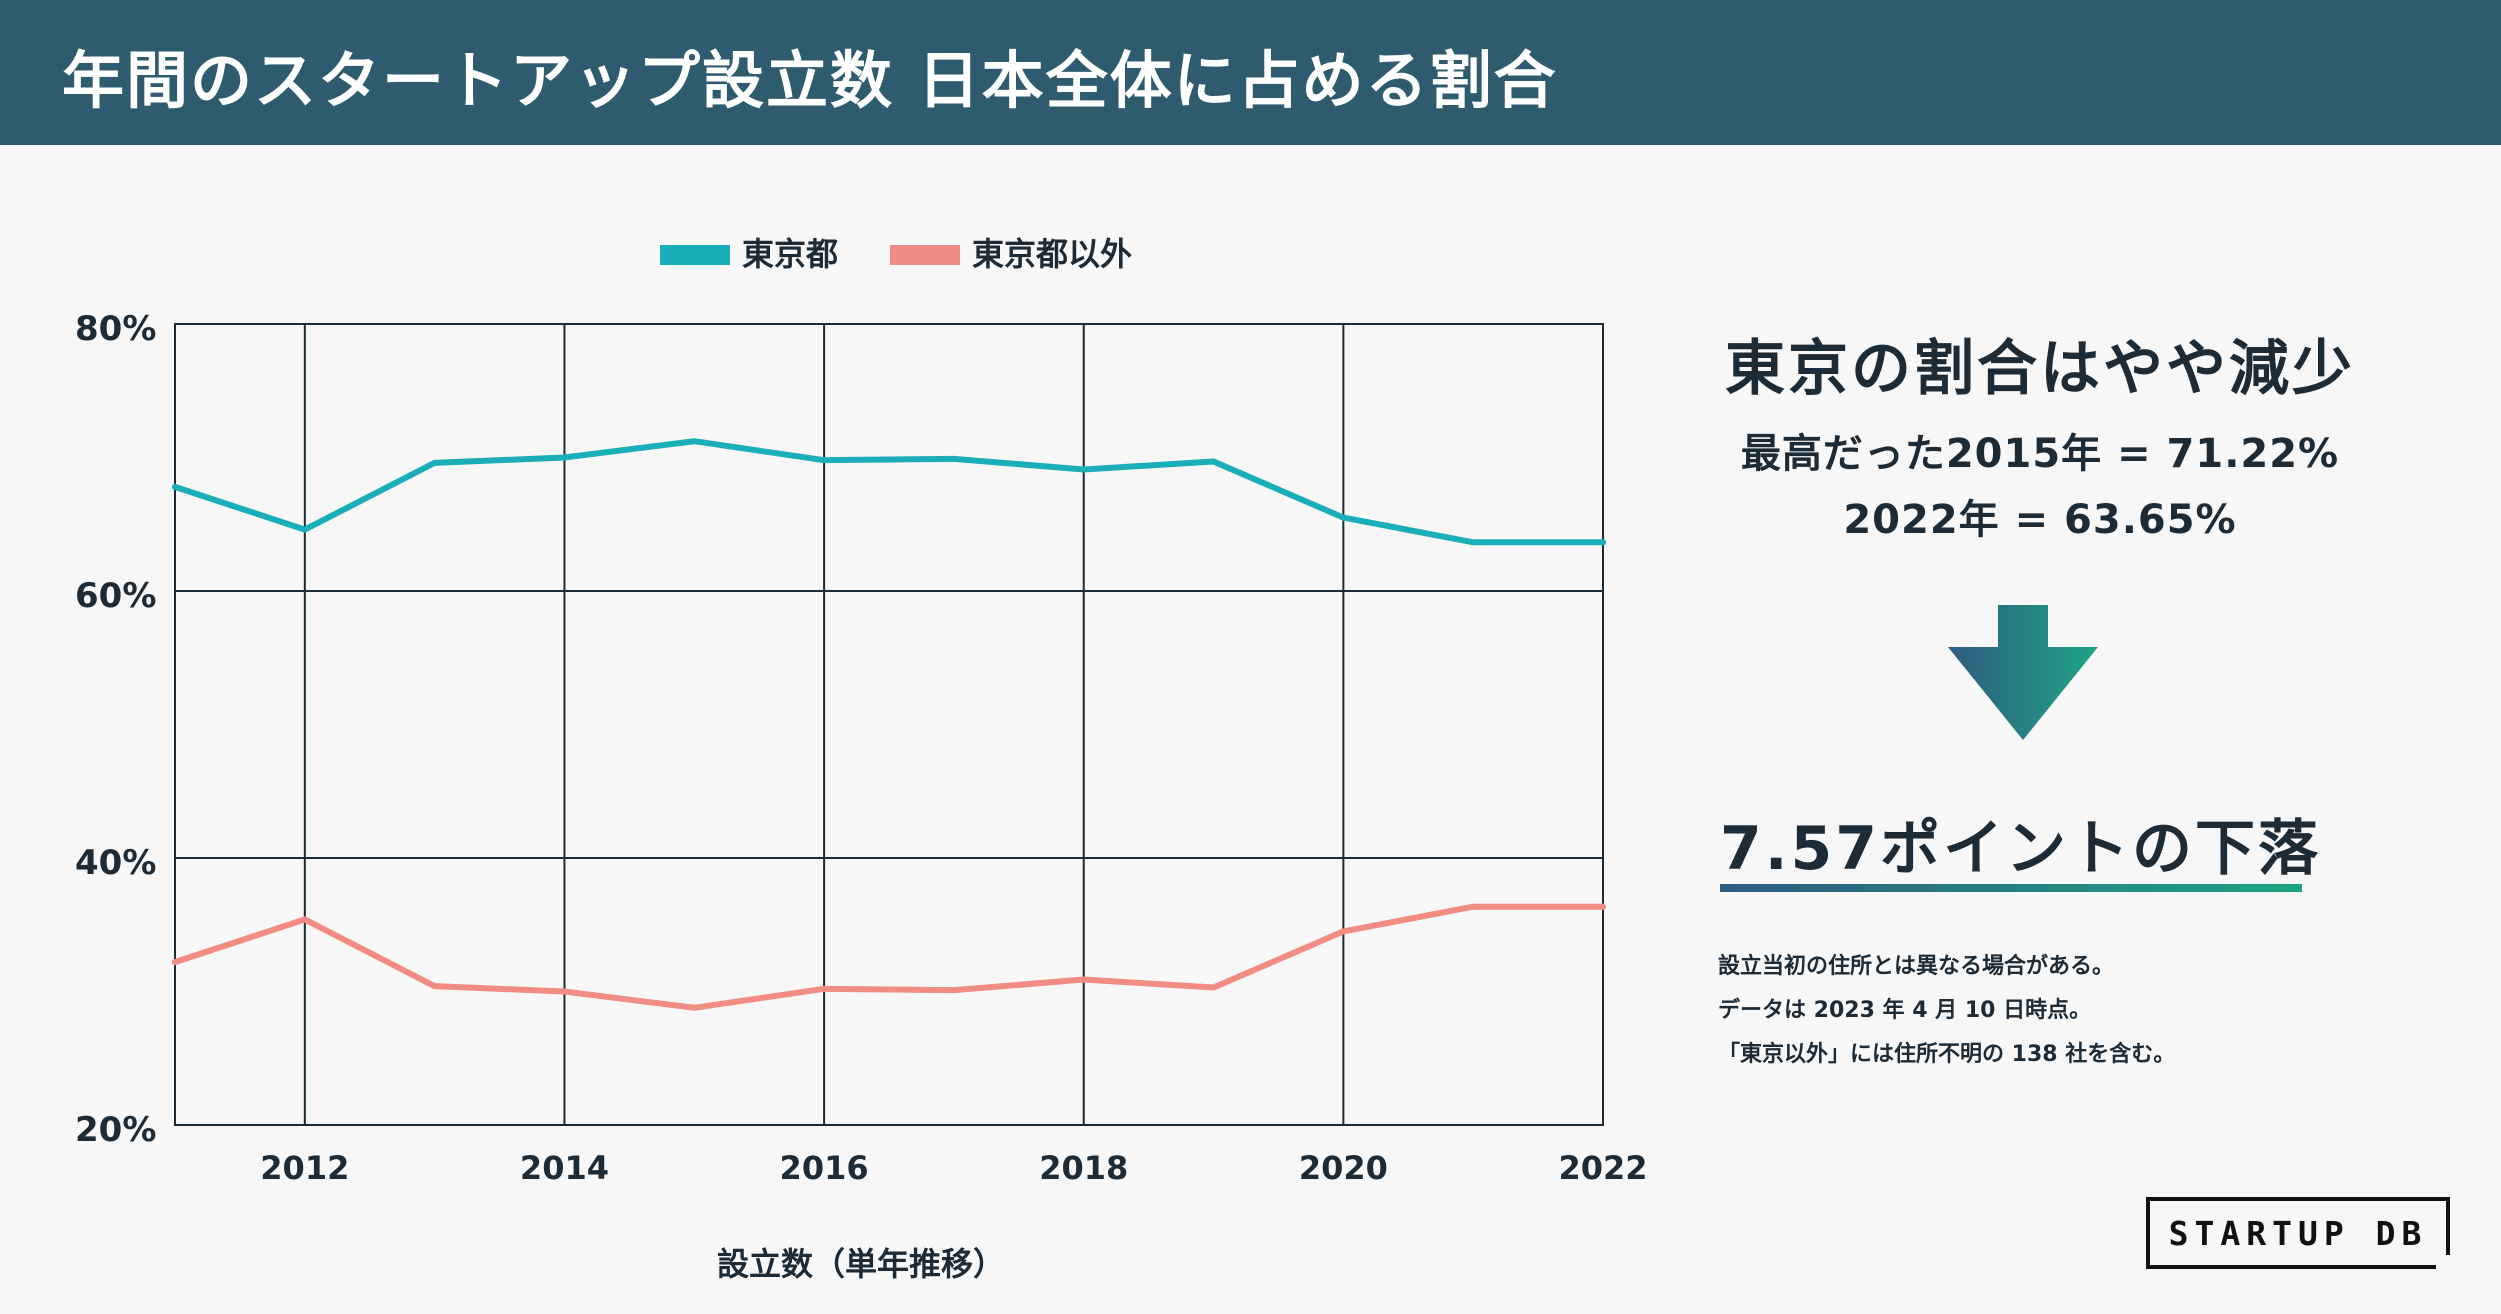 The height and width of the screenshot is (1314, 2501). I want to click on footnote: データは 2023 年 4 月 10 日時点。, so click(1905, 1010).